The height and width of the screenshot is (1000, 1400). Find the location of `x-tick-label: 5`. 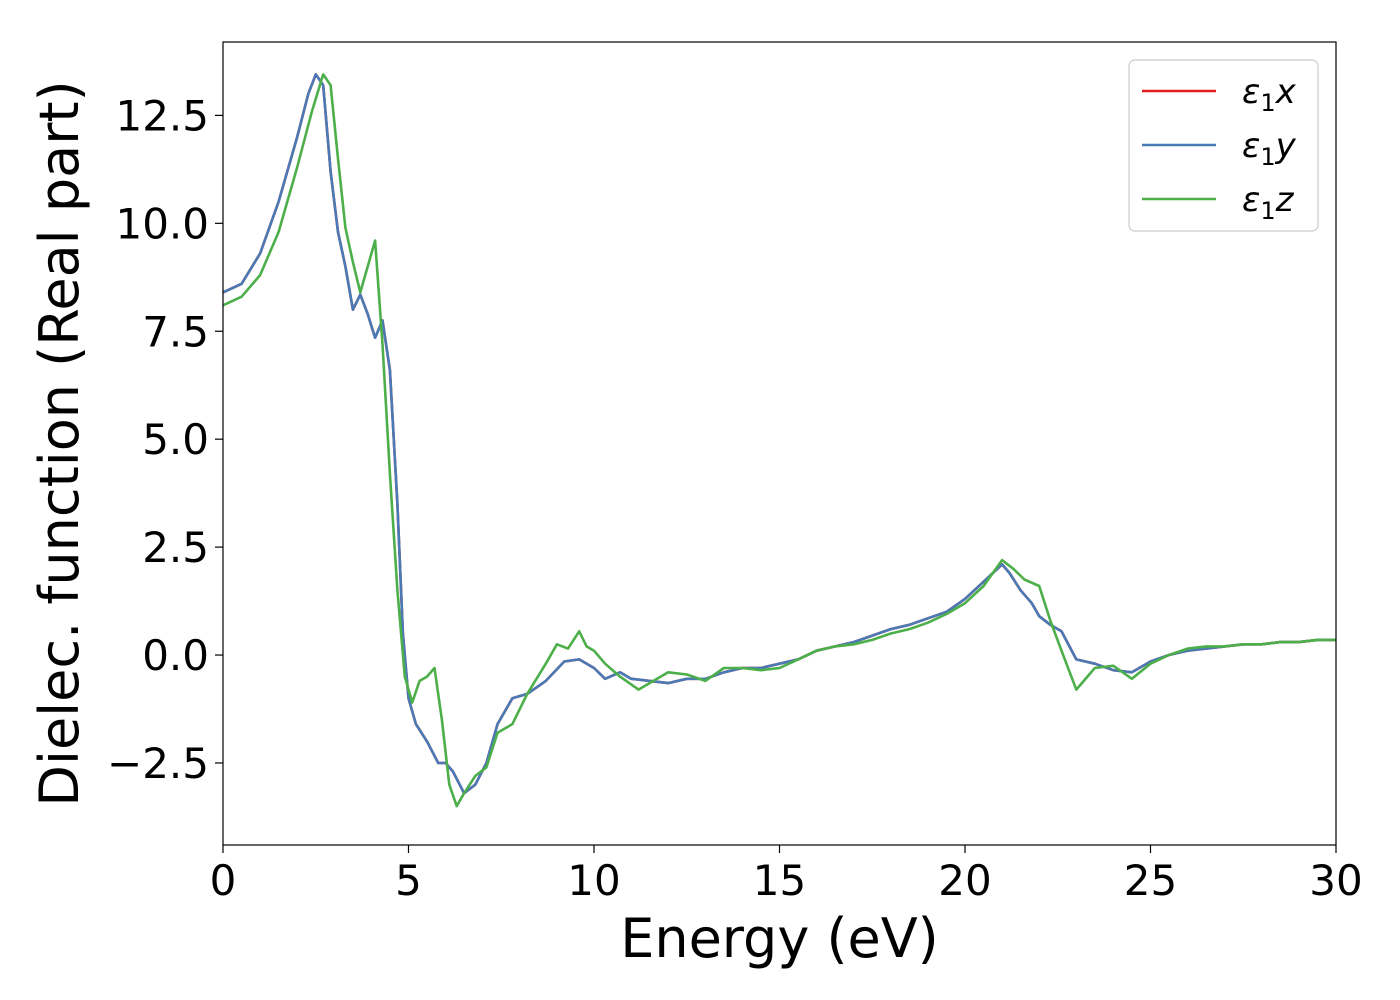

x-tick-label: 5 is located at coordinates (408, 880).